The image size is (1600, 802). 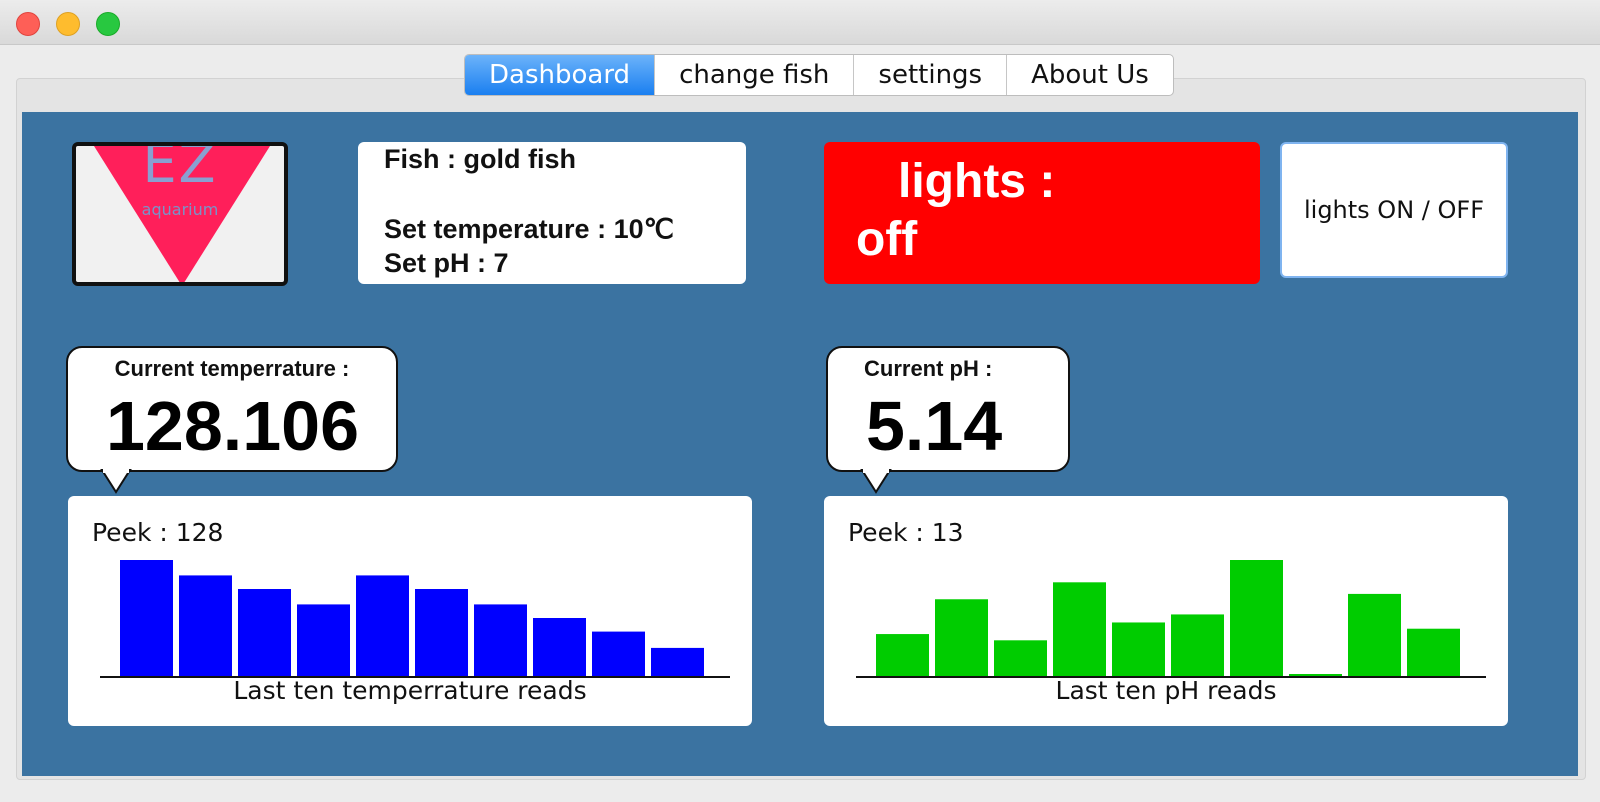 I want to click on current-ph-bubble: Current pH : 5.14, so click(x=948, y=409).